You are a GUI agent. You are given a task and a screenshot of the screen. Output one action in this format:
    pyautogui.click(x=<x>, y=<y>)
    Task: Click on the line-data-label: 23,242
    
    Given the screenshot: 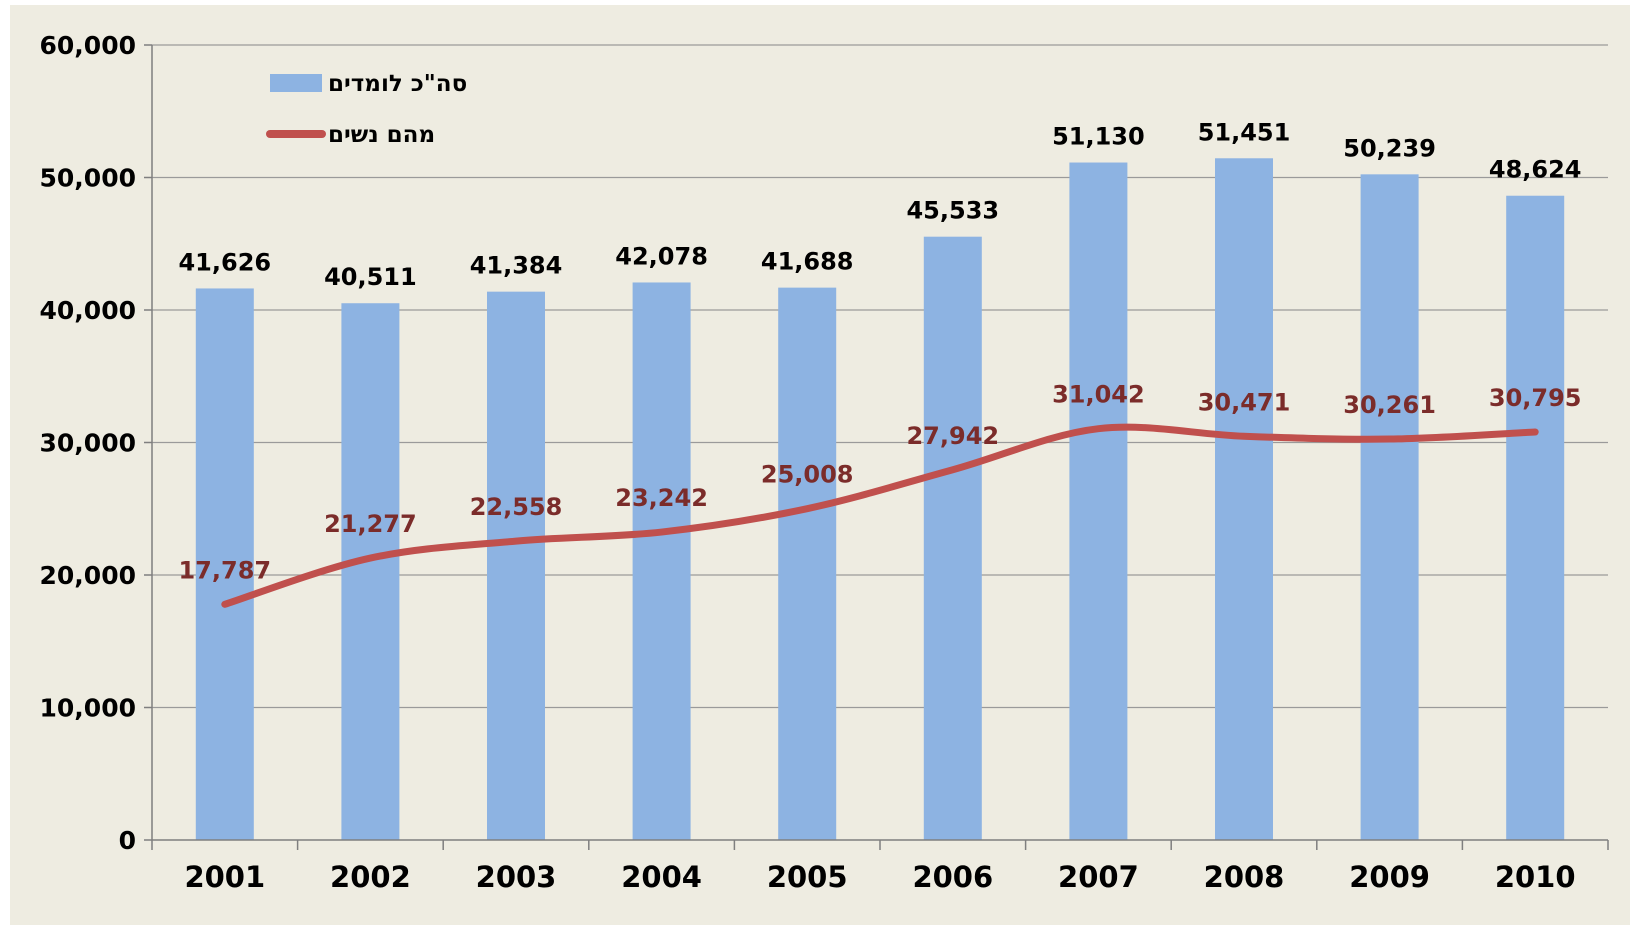 What is the action you would take?
    pyautogui.click(x=661, y=498)
    